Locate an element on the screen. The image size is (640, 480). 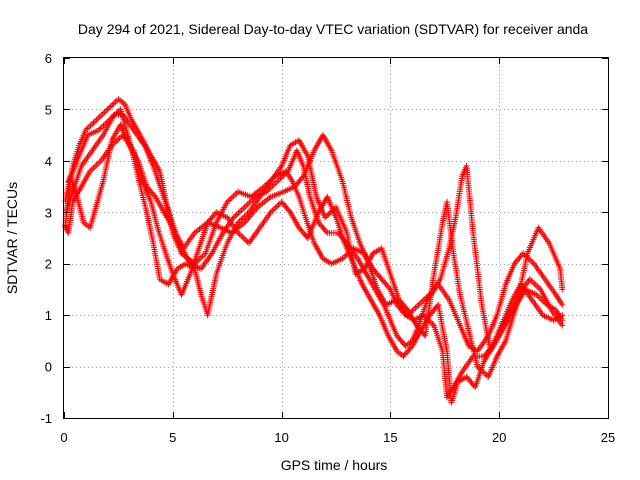
x-tick-label: 20 is located at coordinates (499, 437).